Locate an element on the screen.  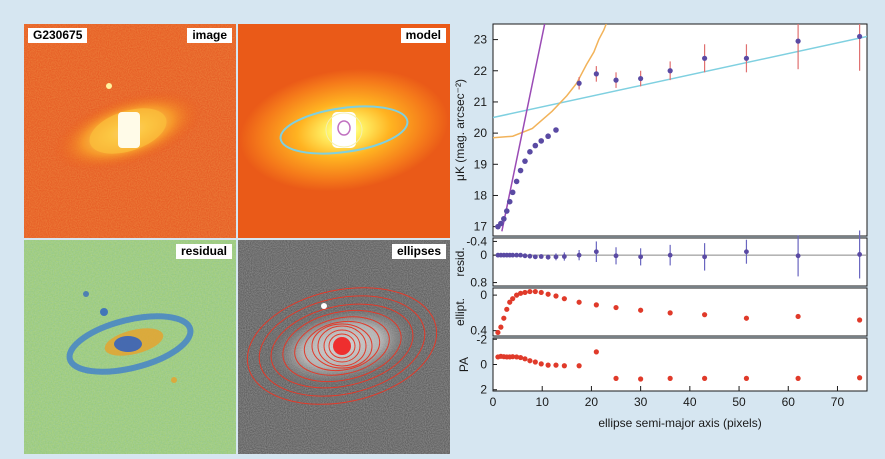
image-panel: G230675 image is located at coordinates (130, 131).